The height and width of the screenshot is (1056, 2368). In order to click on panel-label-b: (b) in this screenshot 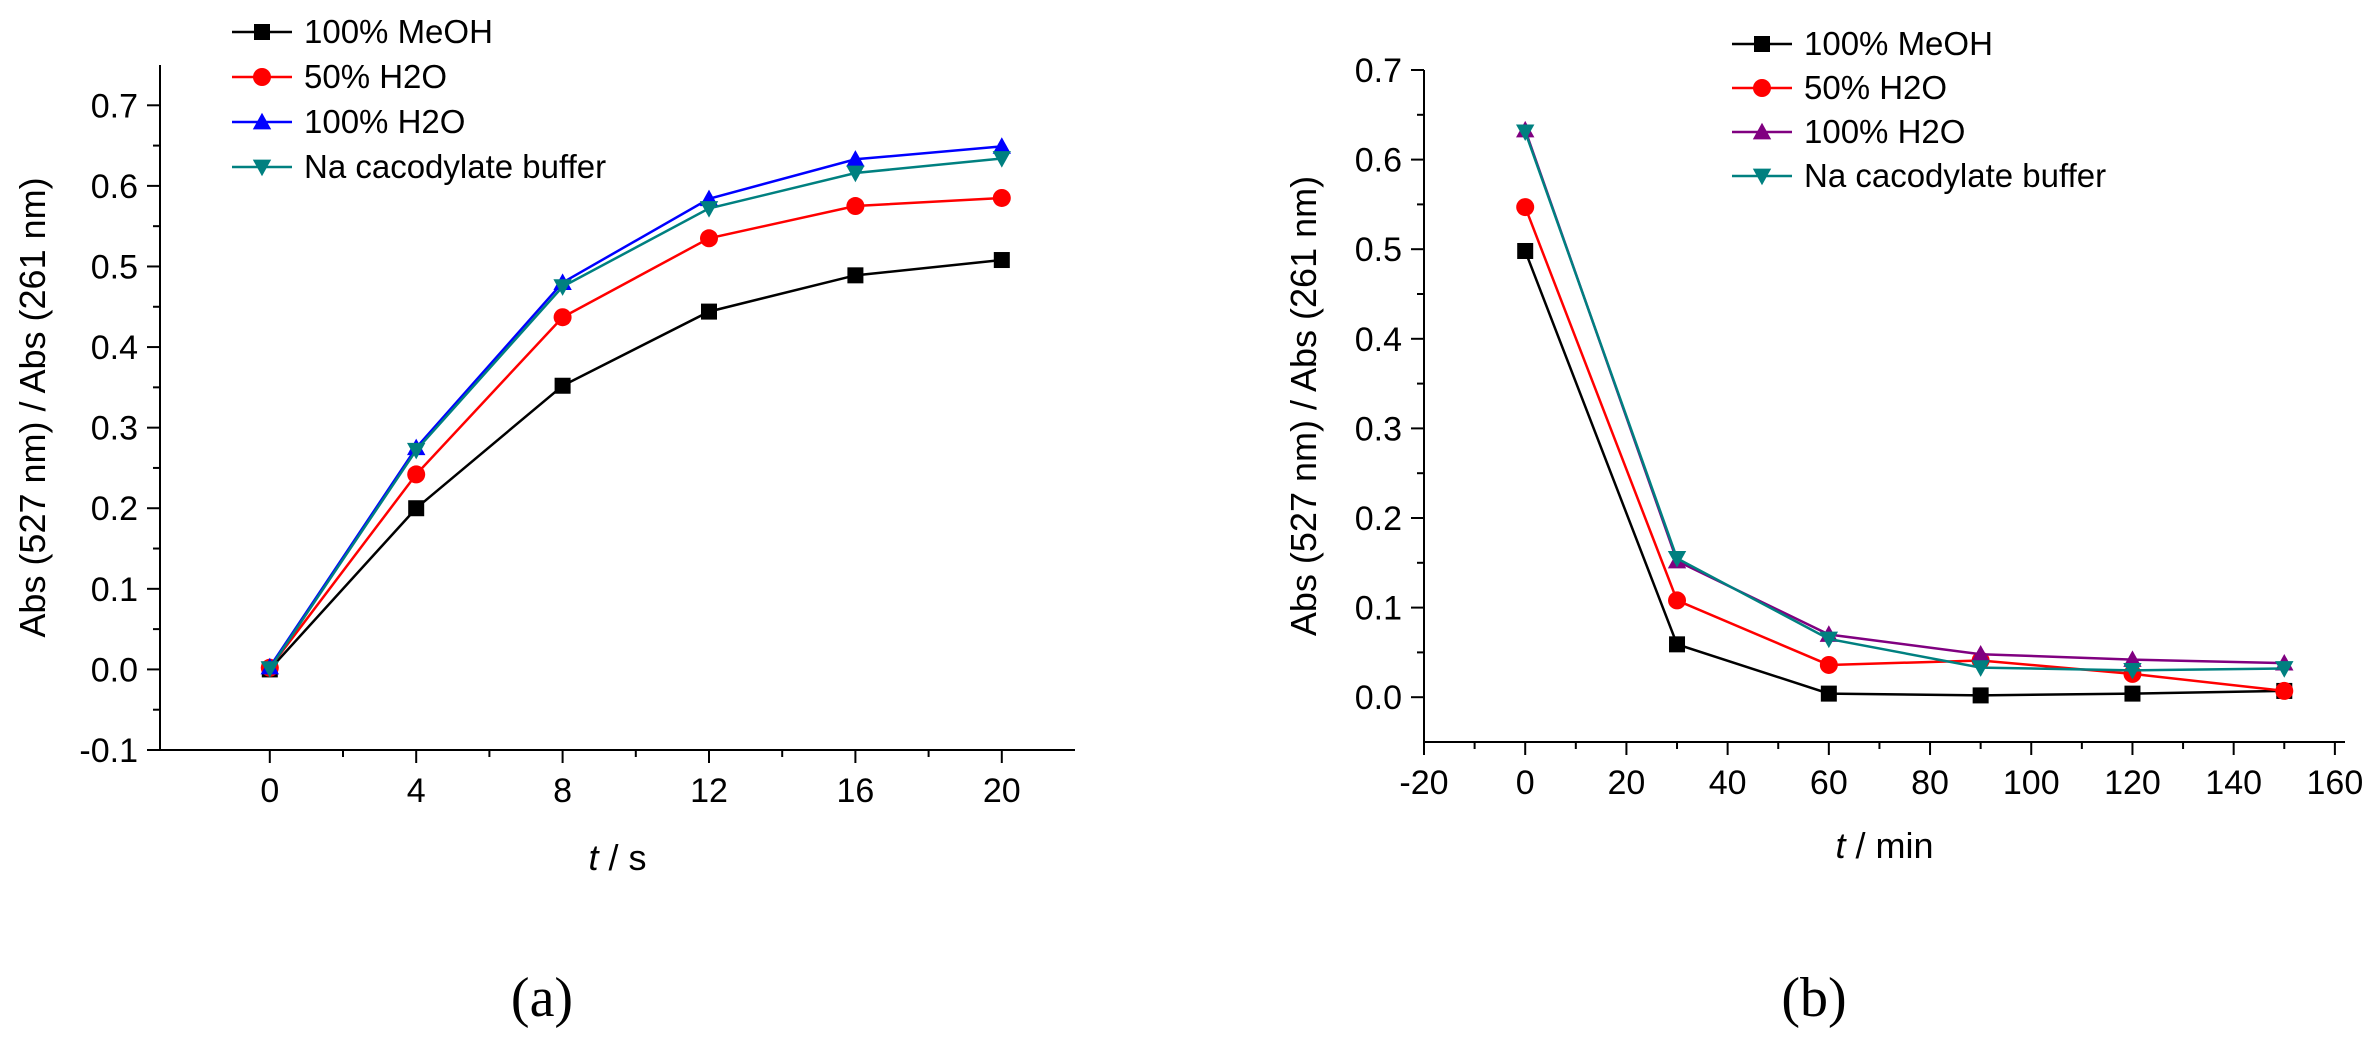, I will do `click(1813, 998)`.